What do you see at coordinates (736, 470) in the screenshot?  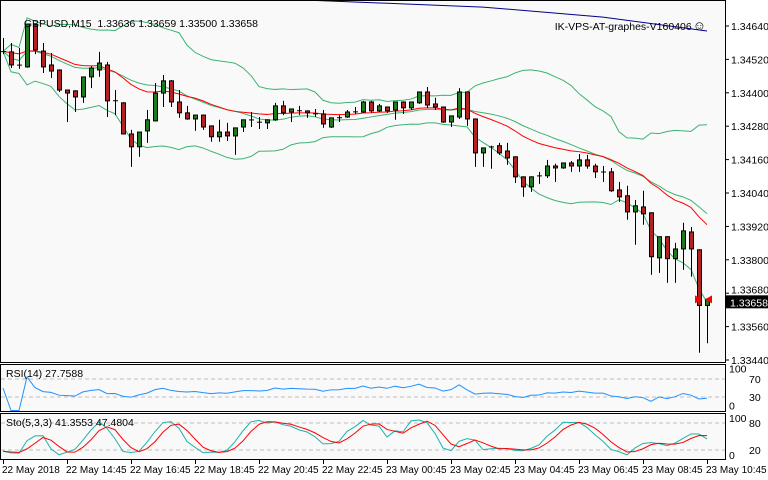 I see `x-tick-label: 23 May 10:45` at bounding box center [736, 470].